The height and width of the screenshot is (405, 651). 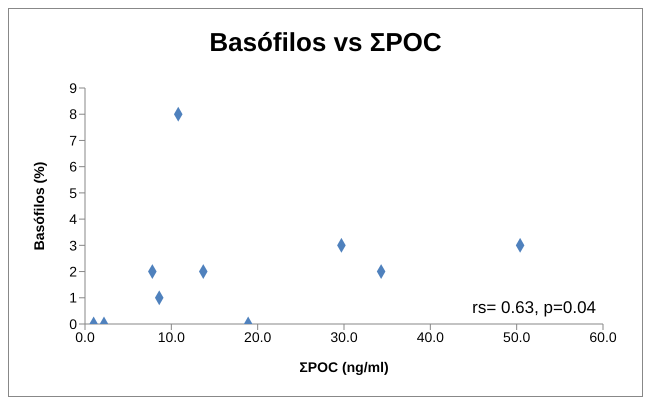 I want to click on y-tick-label: 4, so click(x=73, y=219).